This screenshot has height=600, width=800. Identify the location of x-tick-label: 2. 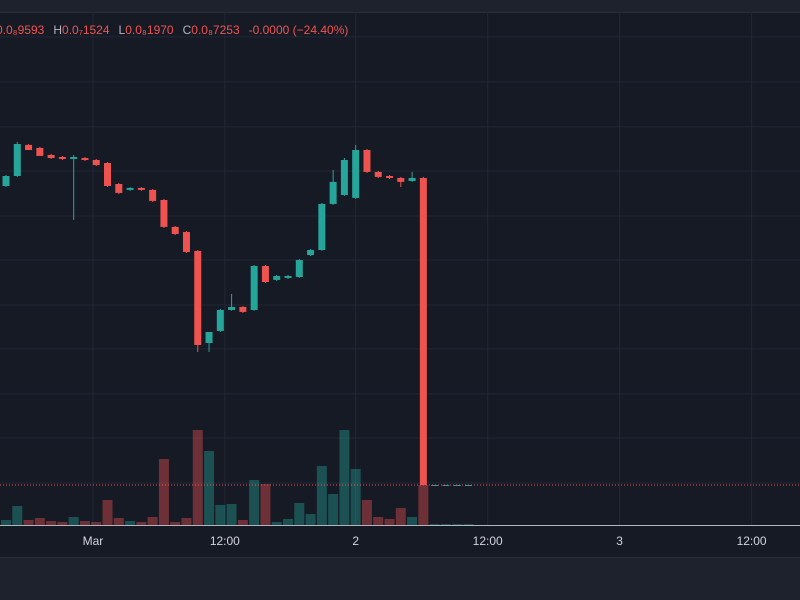
(355, 541).